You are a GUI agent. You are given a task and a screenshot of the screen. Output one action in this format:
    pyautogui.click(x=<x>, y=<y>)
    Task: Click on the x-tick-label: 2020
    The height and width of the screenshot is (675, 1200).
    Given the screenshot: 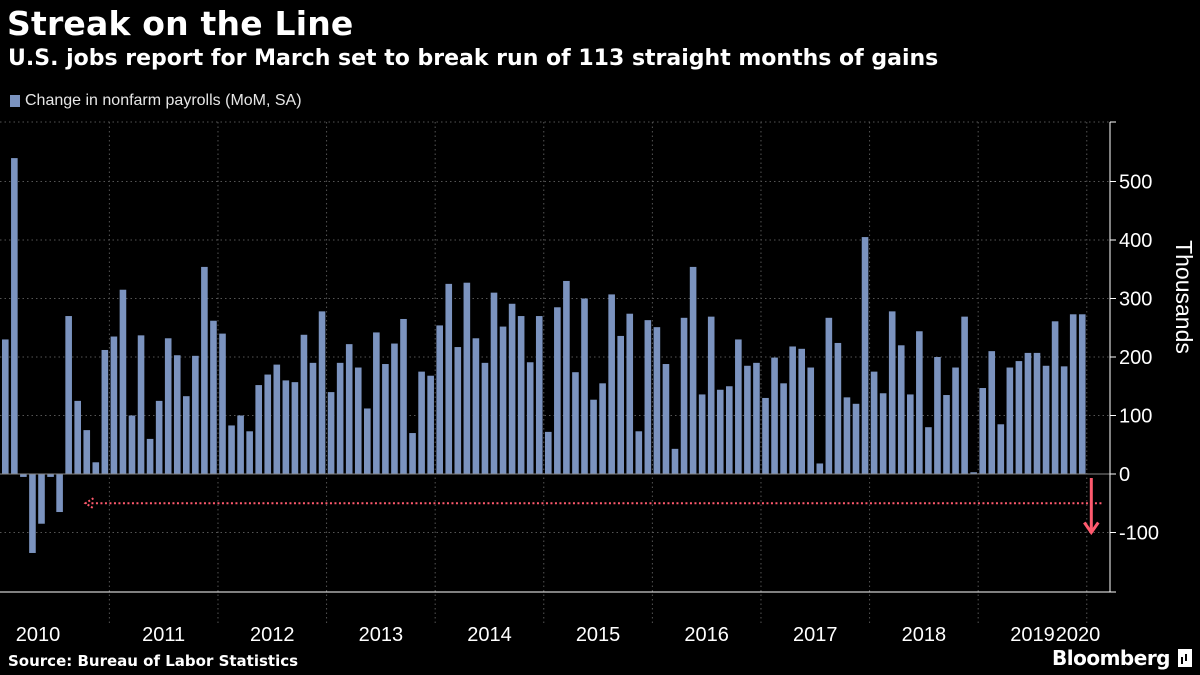 What is the action you would take?
    pyautogui.click(x=1078, y=635)
    